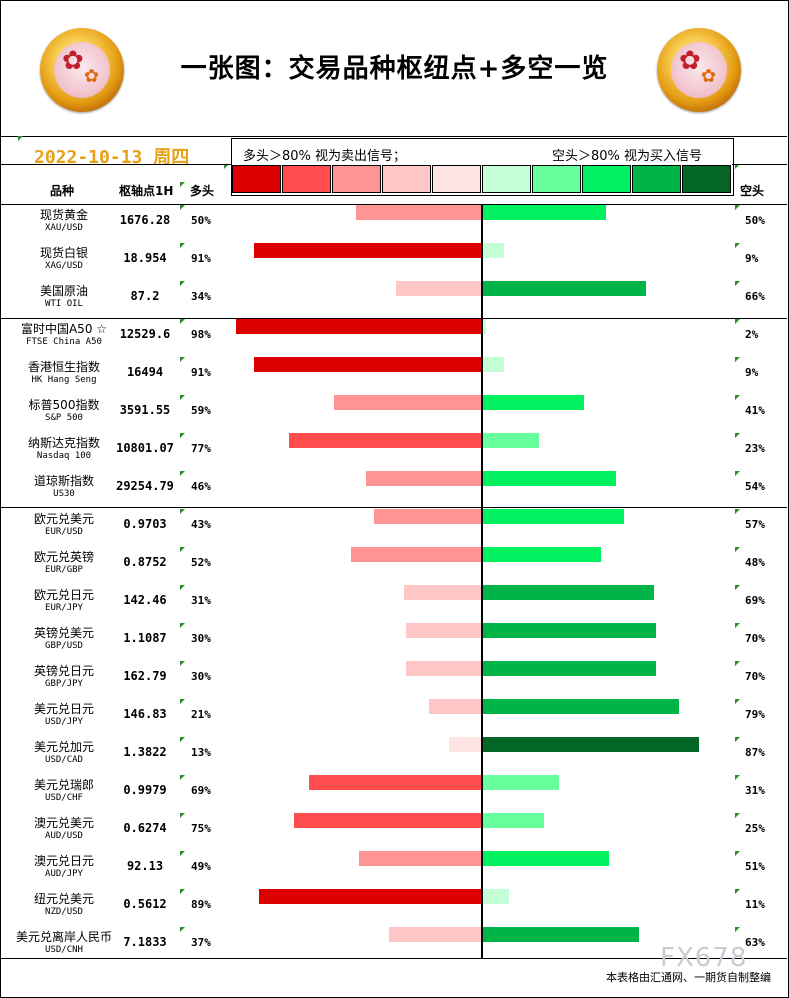 Image resolution: width=789 pixels, height=998 pixels. What do you see at coordinates (752, 334) in the screenshot?
I see `short-percent: 2%` at bounding box center [752, 334].